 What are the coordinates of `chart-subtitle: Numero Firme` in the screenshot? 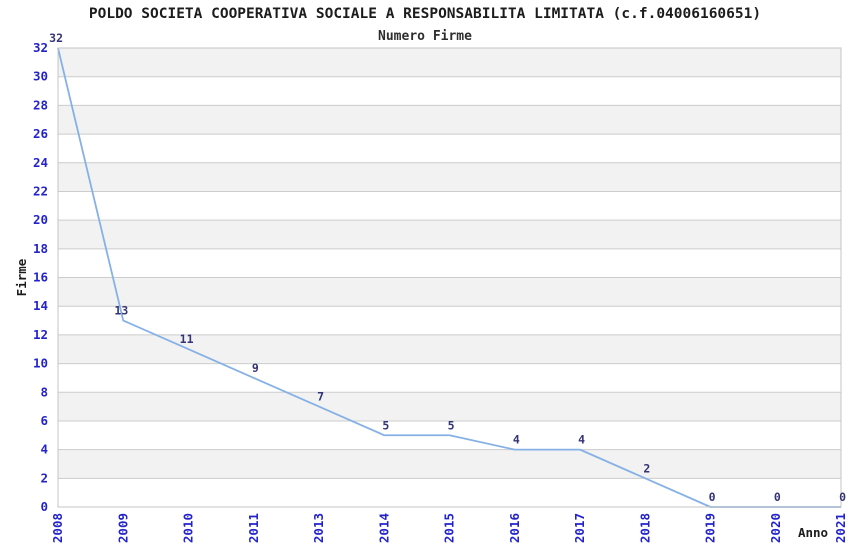 It's located at (425, 36).